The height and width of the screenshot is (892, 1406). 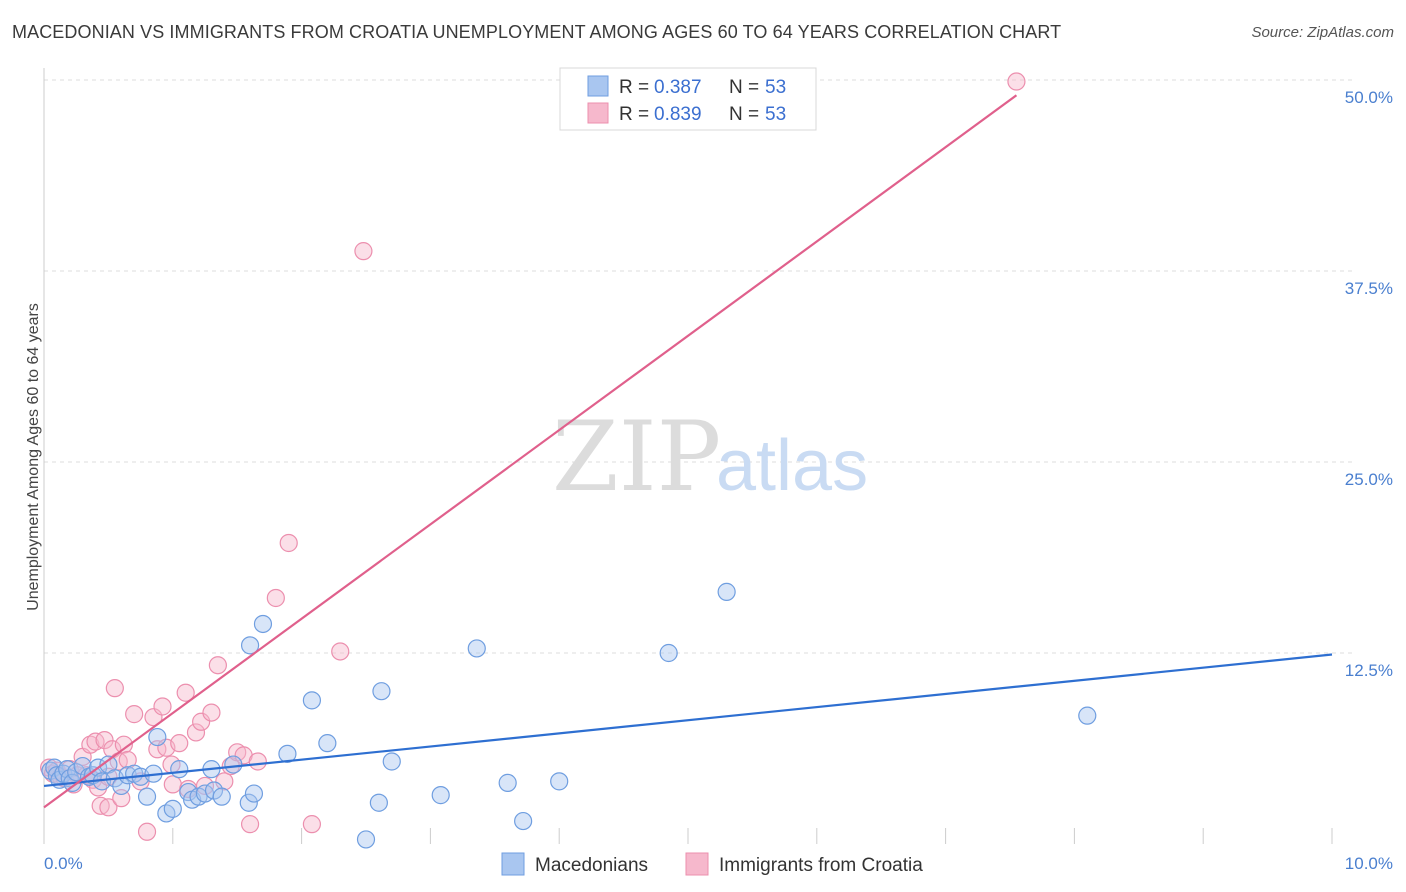 What do you see at coordinates (598, 113) in the screenshot?
I see `legend-swatch-croatia` at bounding box center [598, 113].